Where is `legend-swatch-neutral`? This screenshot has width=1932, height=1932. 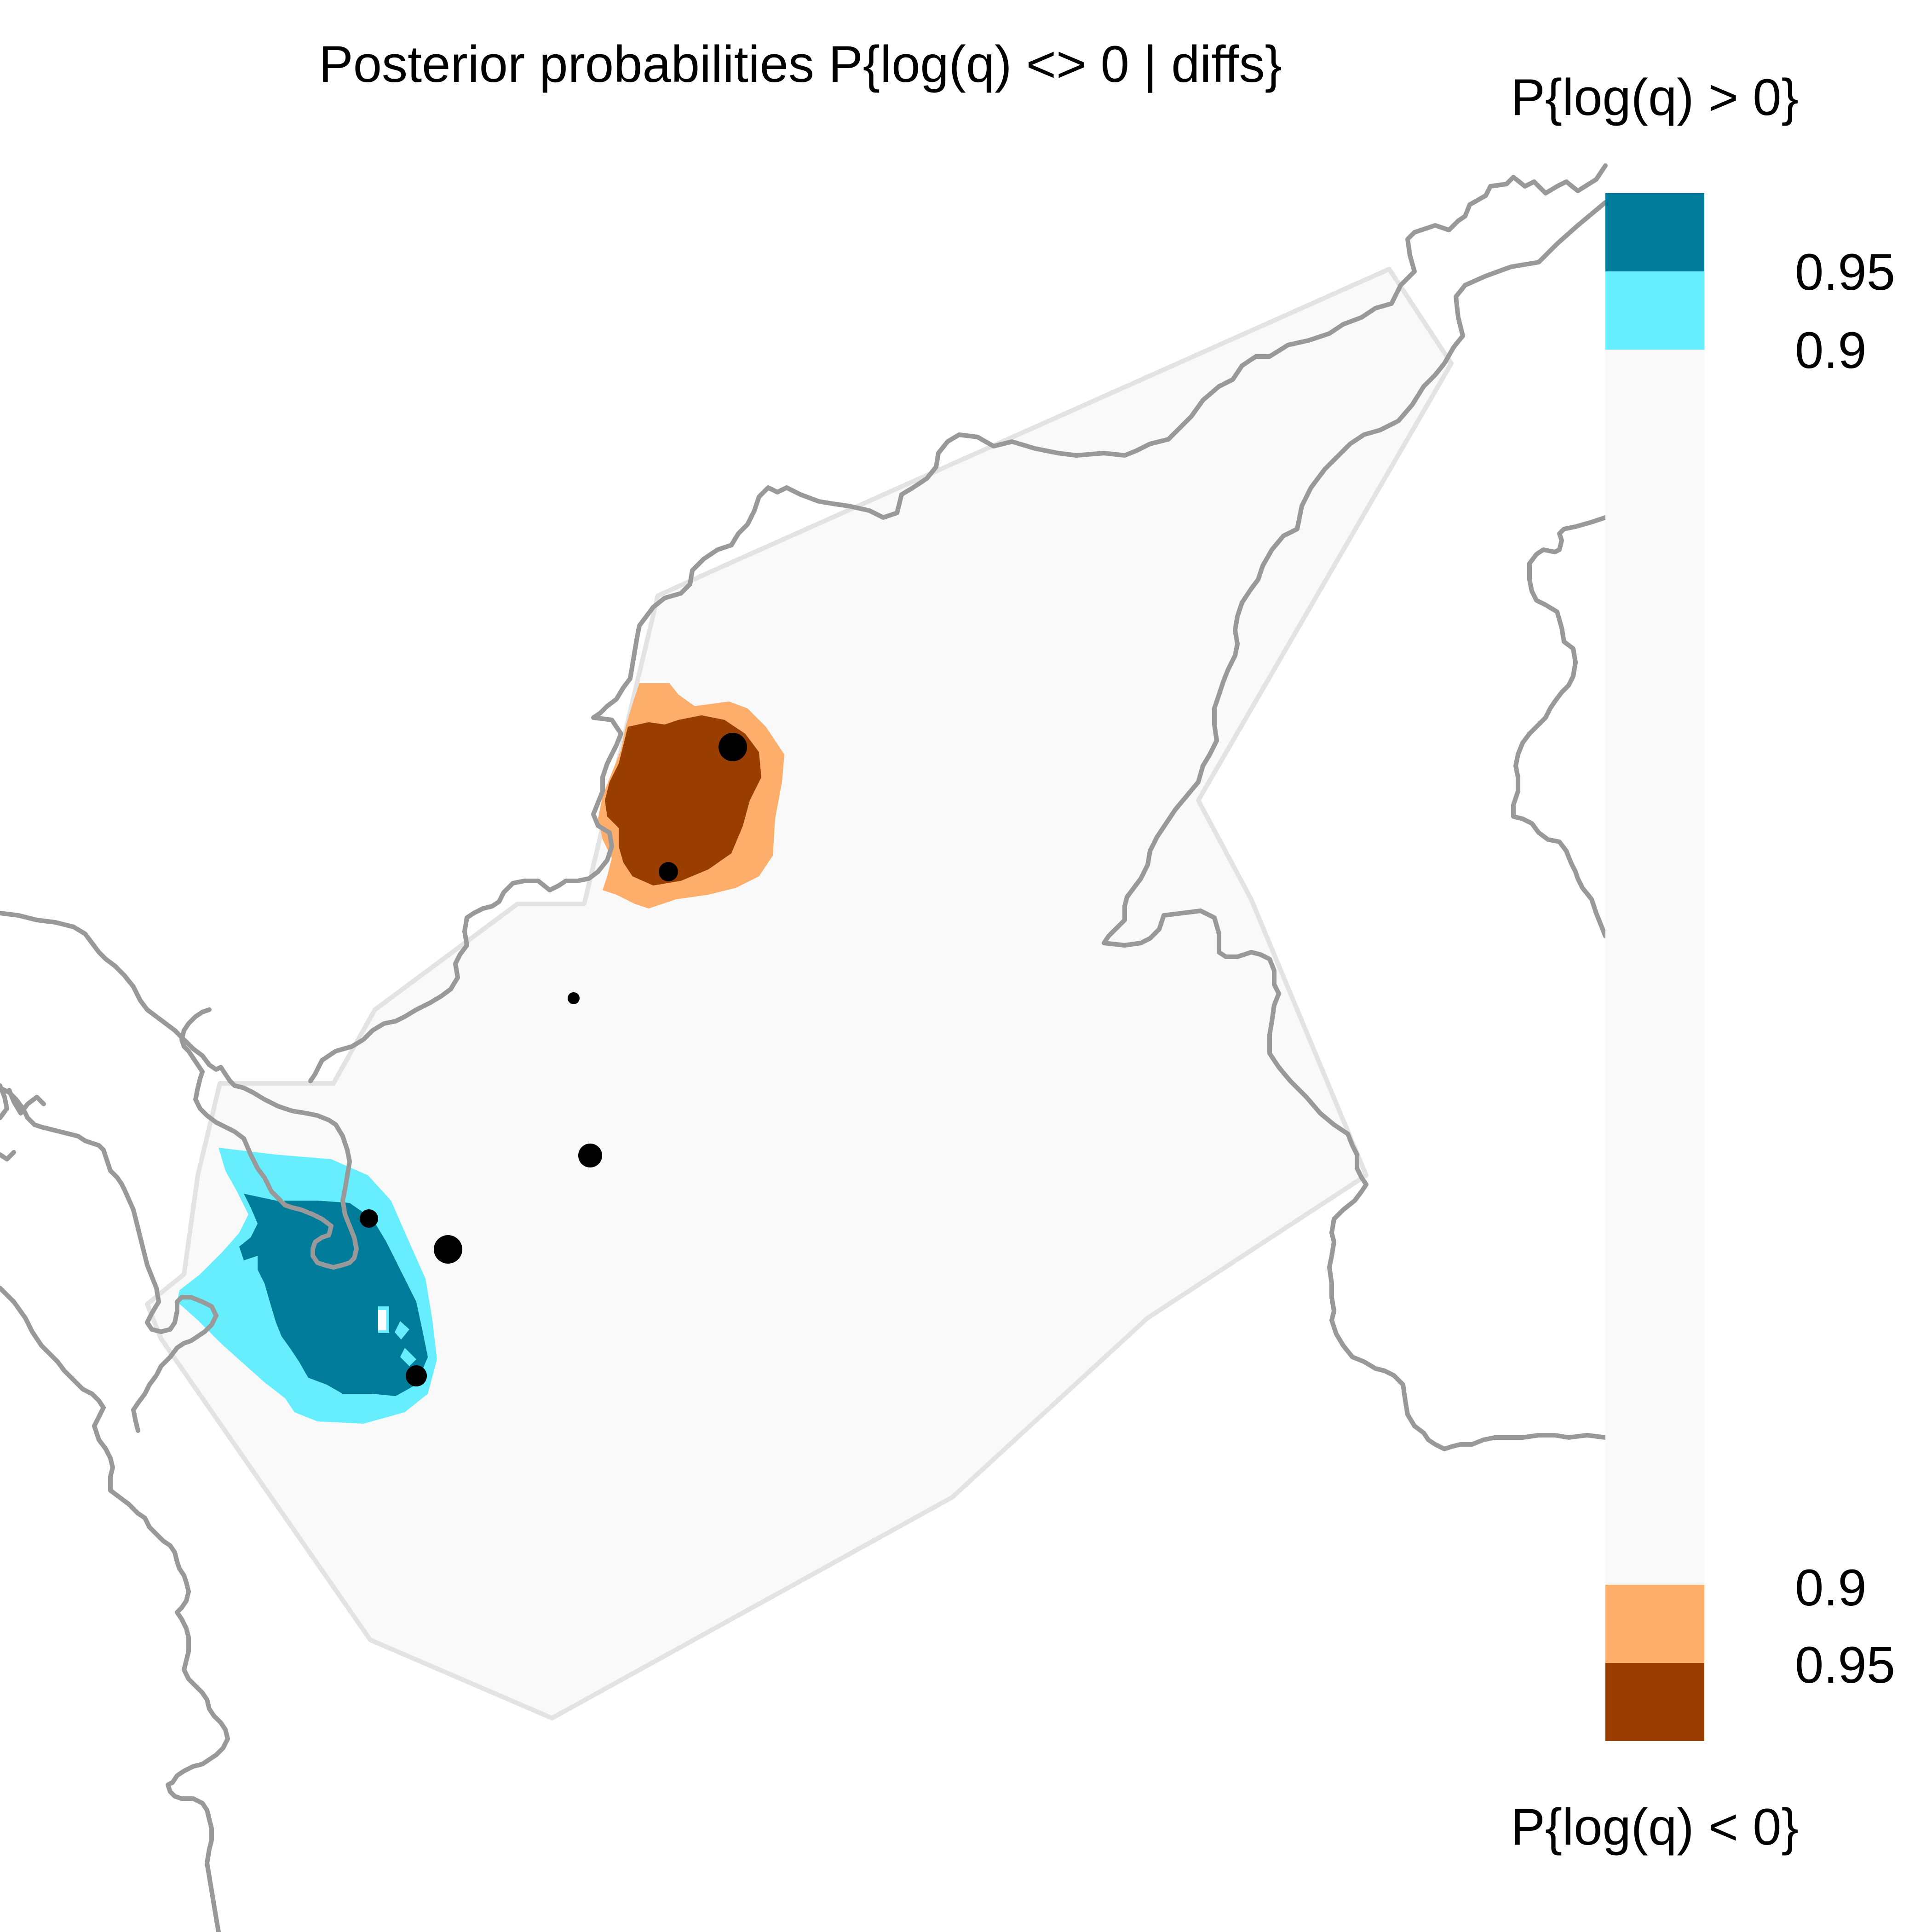
legend-swatch-neutral is located at coordinates (1654, 968).